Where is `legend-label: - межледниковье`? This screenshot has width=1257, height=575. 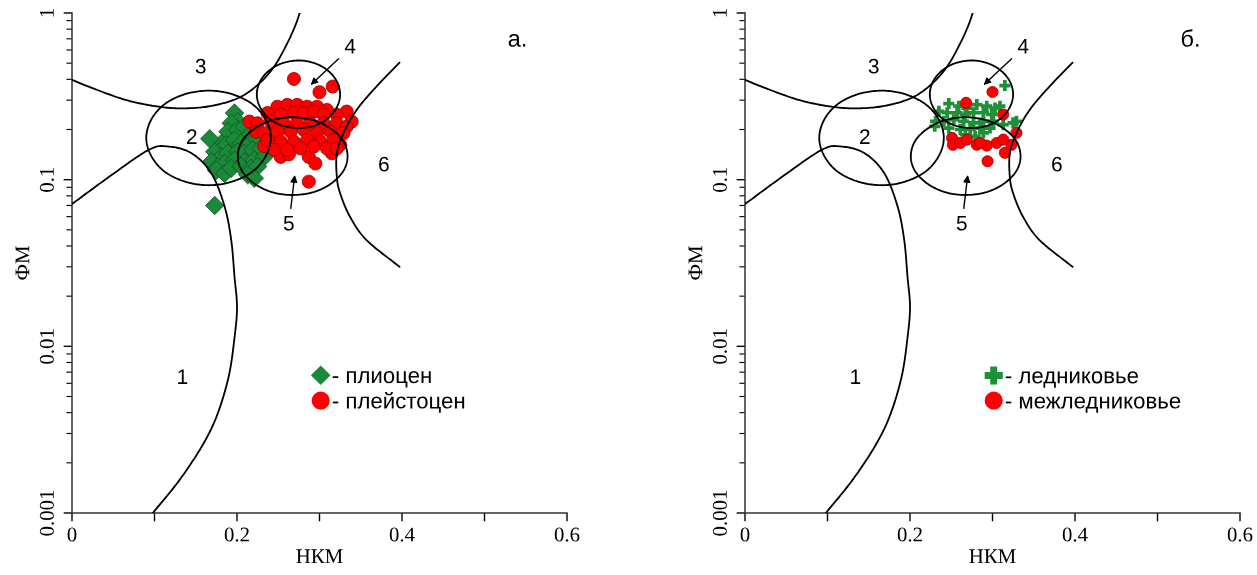 legend-label: - межледниковье is located at coordinates (1093, 404).